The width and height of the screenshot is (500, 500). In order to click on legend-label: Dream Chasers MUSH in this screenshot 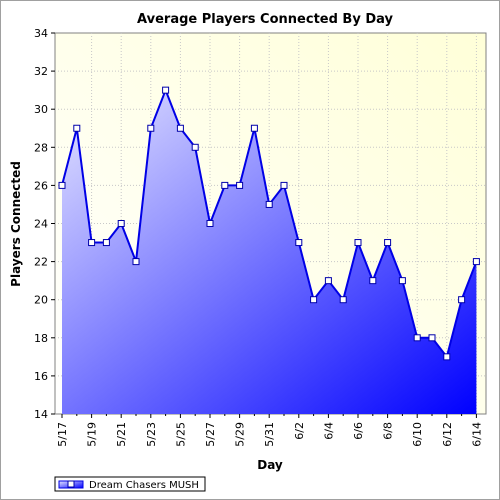, I will do `click(144, 485)`.